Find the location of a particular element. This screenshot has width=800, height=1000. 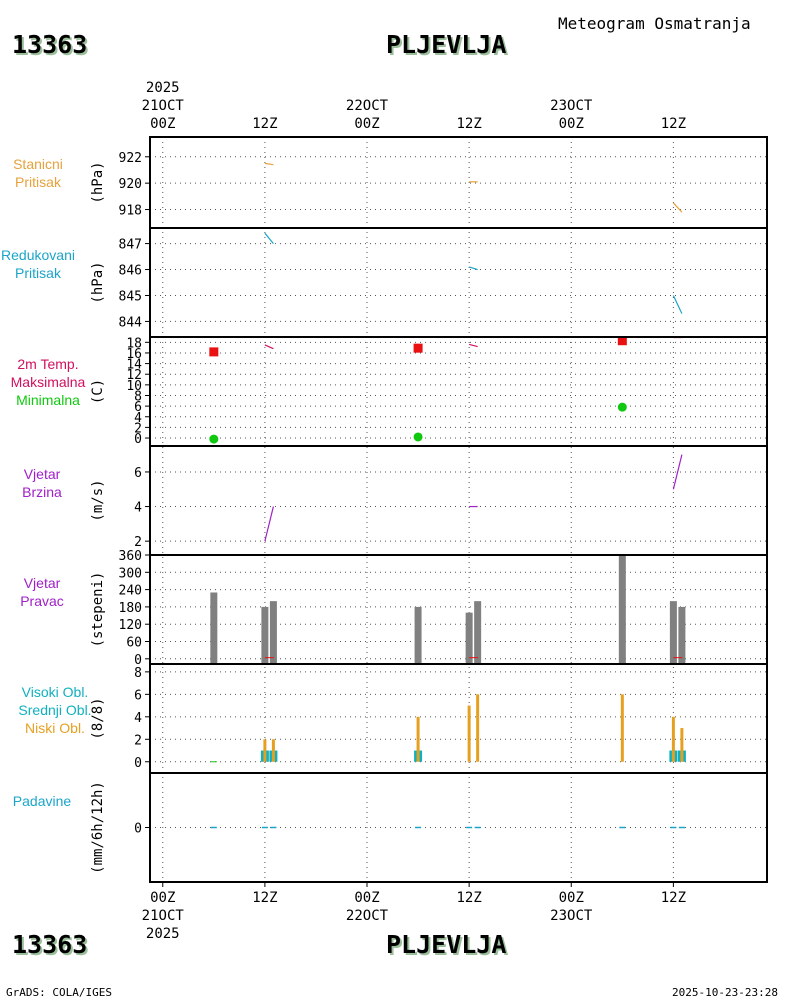

y-tick-label: 180 is located at coordinates (130, 608).